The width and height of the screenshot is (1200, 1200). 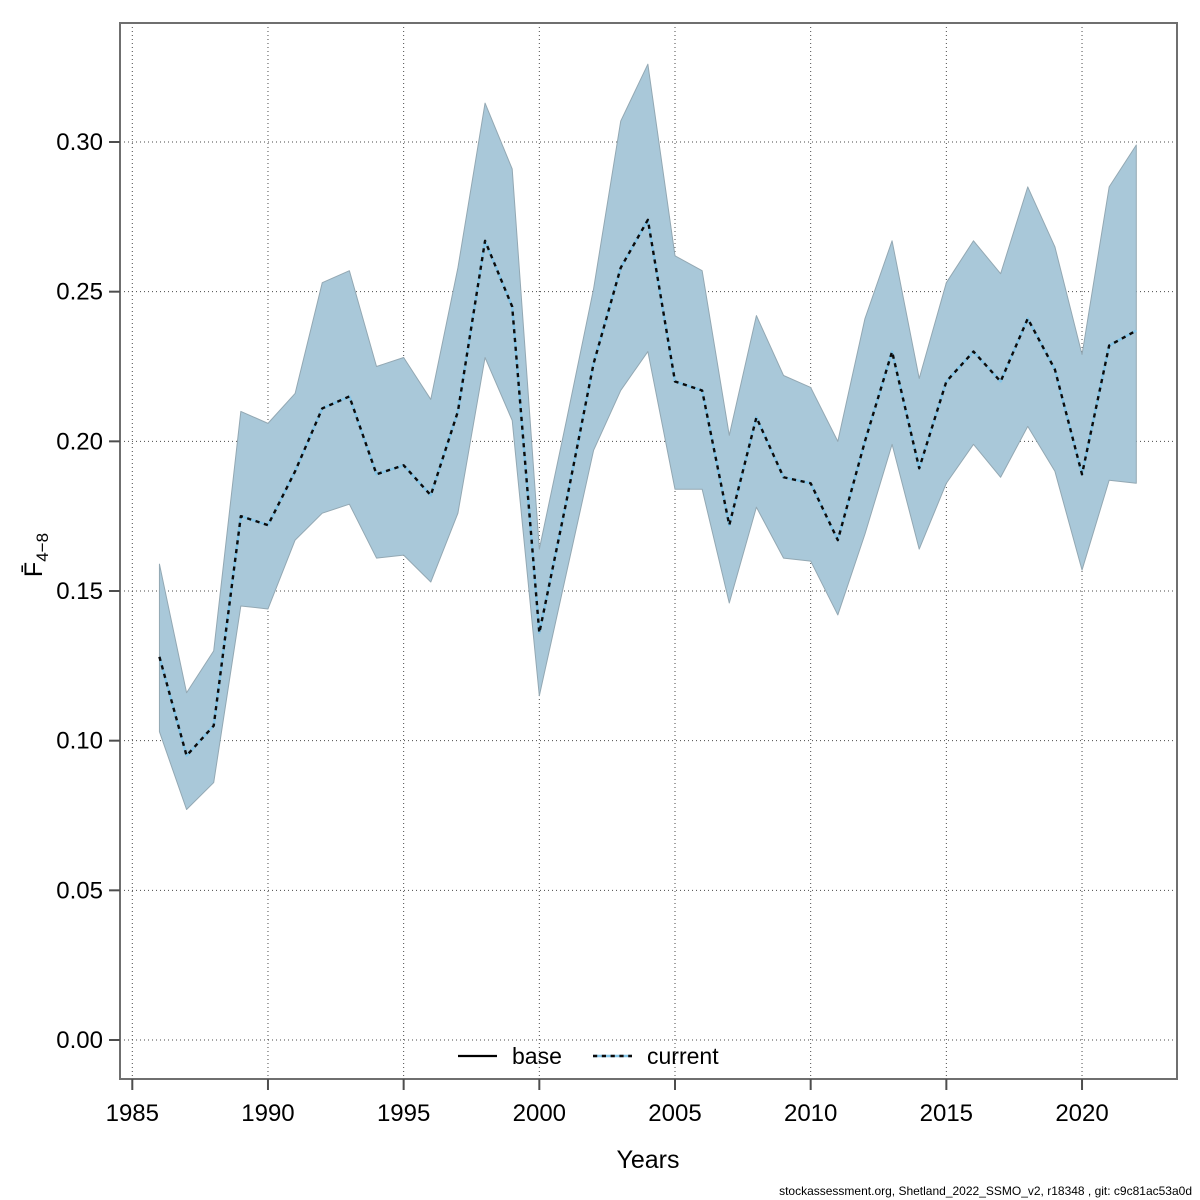 I want to click on y-axis: 0.00 0.05 0.10 0.15 0.20 0.25 0.30, so click(x=88, y=591).